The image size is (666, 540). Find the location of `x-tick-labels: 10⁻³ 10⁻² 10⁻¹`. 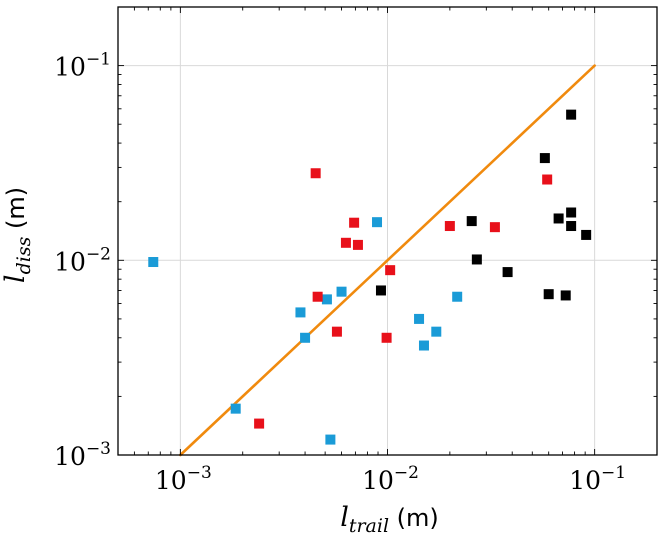

x-tick-labels: 10⁻³ 10⁻² 10⁻¹ is located at coordinates (390, 479).